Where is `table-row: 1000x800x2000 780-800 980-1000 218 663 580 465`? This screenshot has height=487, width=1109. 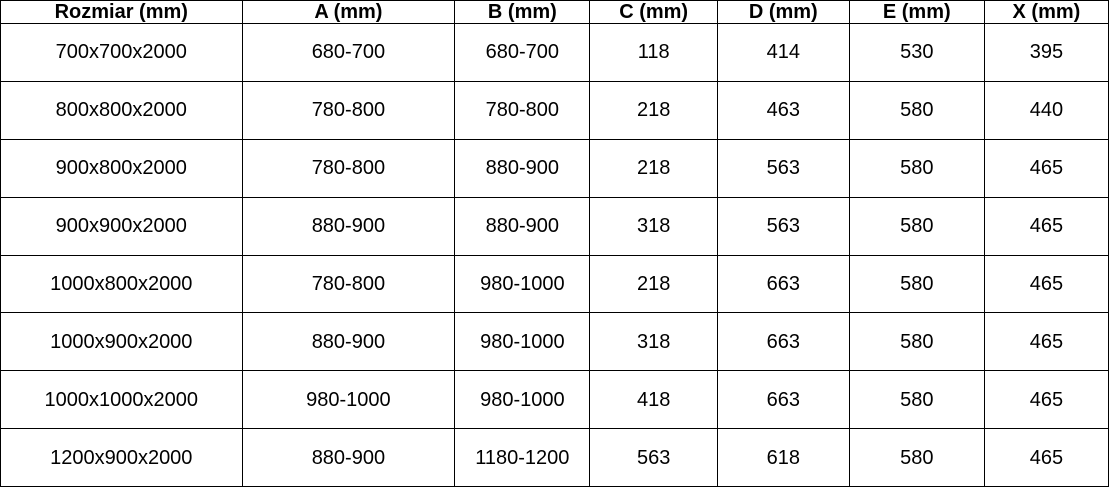
table-row: 1000x800x2000 780-800 980-1000 218 663 580 465 is located at coordinates (554, 284).